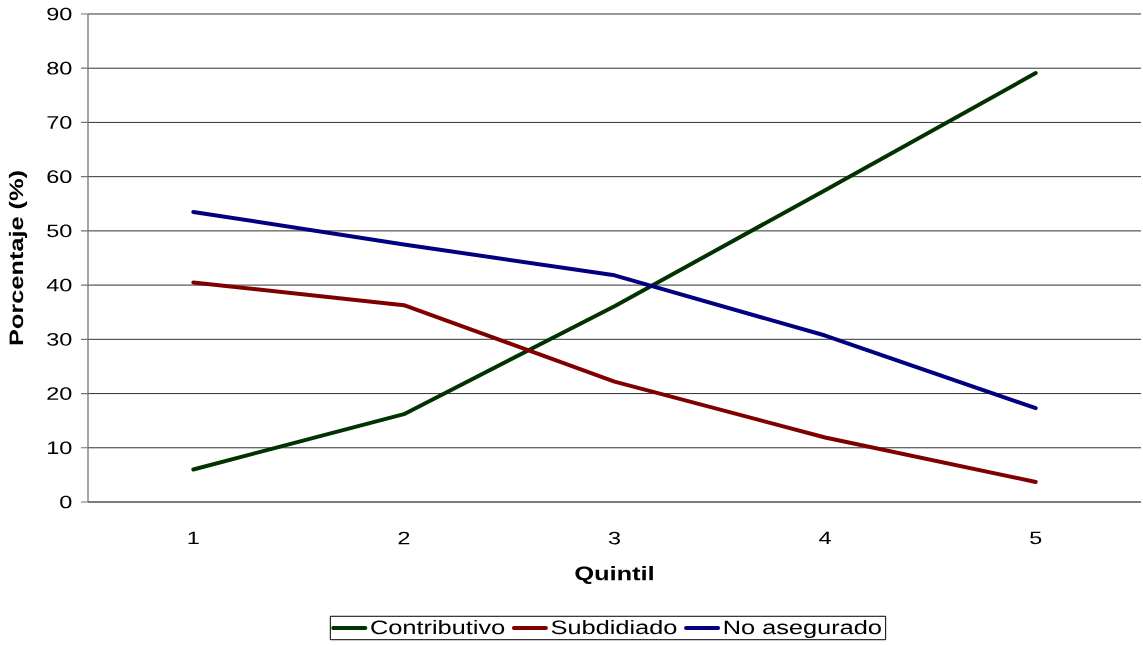 The width and height of the screenshot is (1143, 645). I want to click on y-tick-label: 20, so click(59, 393).